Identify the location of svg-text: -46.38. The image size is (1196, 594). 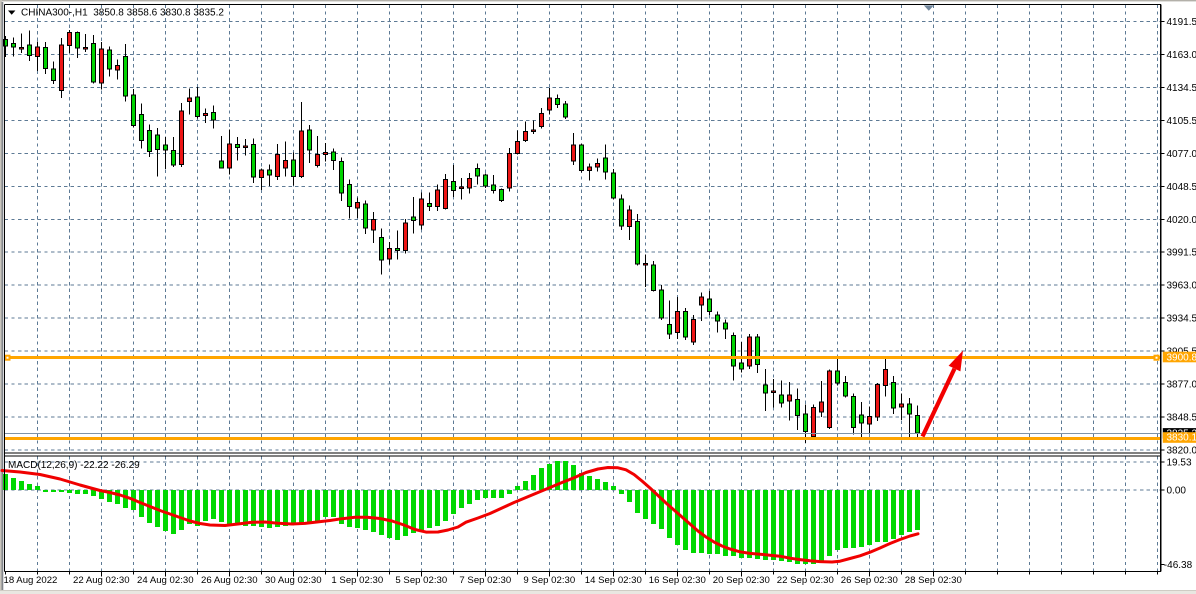
(1178, 565).